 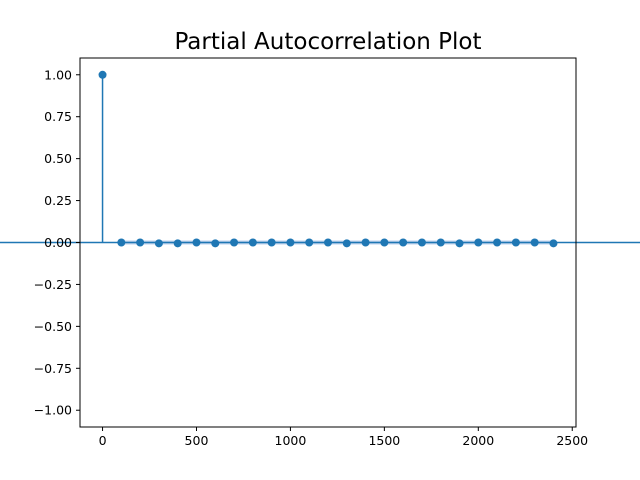 What do you see at coordinates (53, 284) in the screenshot?
I see `y-tick-label: −0.25` at bounding box center [53, 284].